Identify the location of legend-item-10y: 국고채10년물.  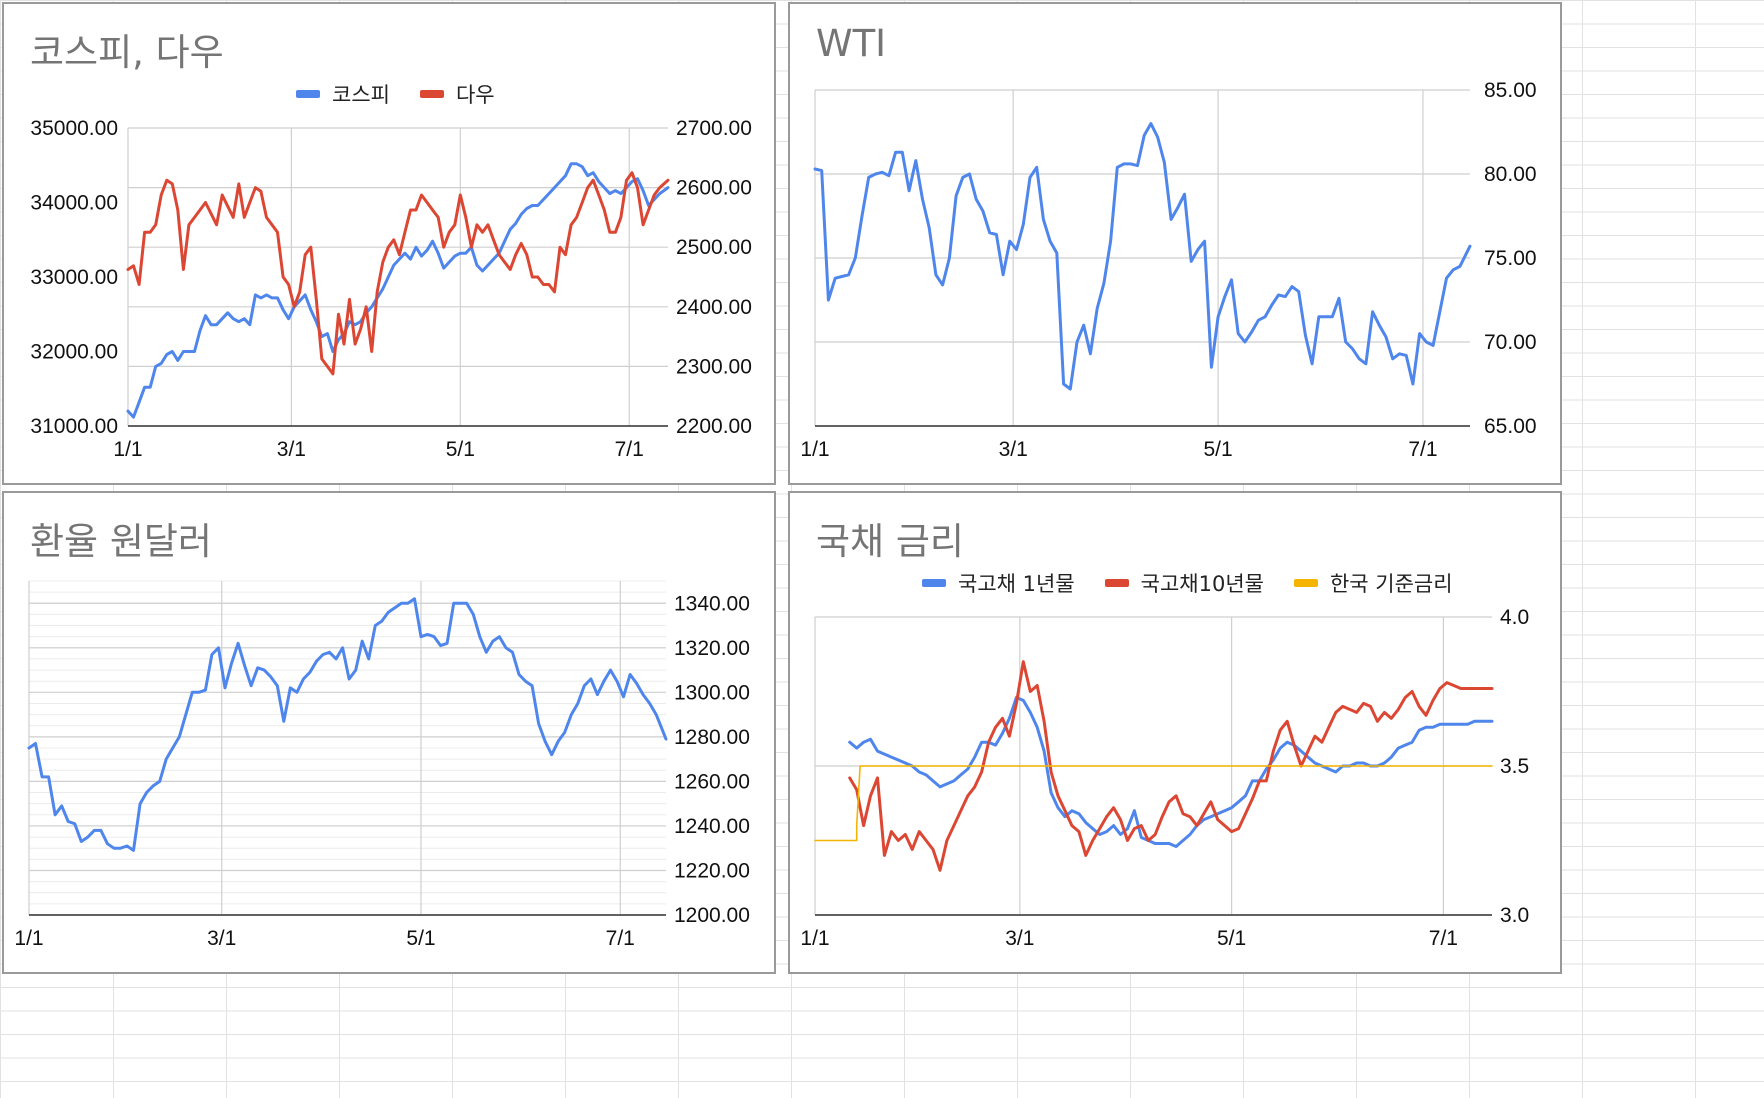
(1184, 583).